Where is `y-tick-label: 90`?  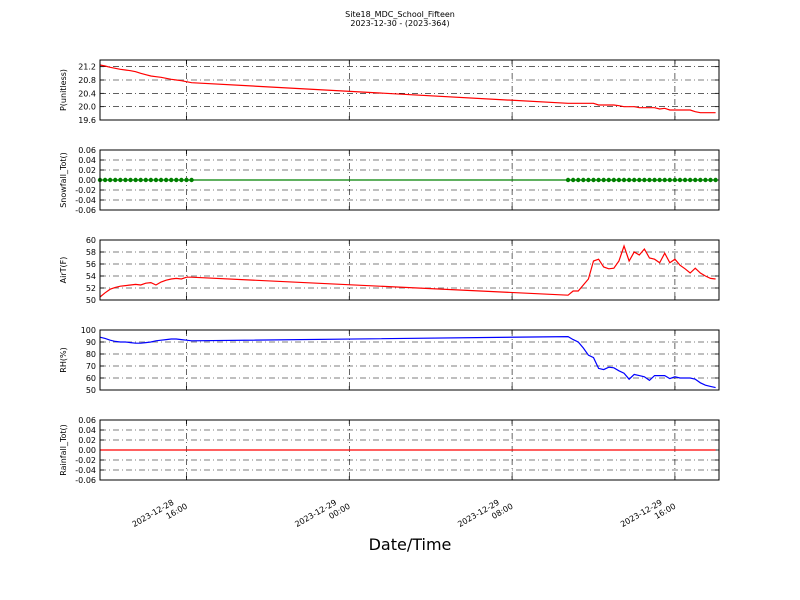 y-tick-label: 90 is located at coordinates (91, 342).